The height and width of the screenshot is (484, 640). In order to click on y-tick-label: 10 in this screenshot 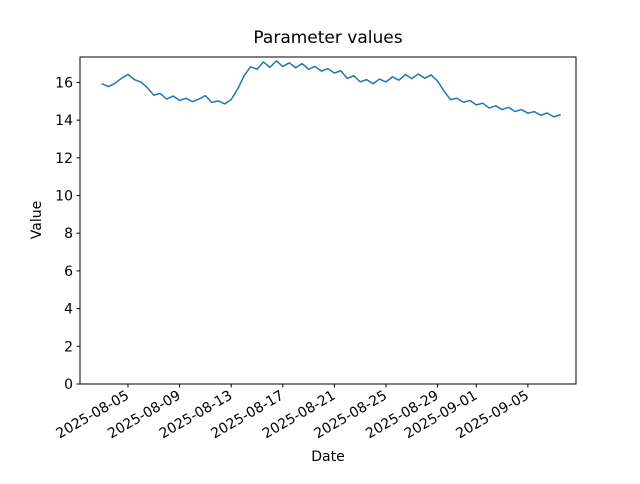, I will do `click(64, 197)`.